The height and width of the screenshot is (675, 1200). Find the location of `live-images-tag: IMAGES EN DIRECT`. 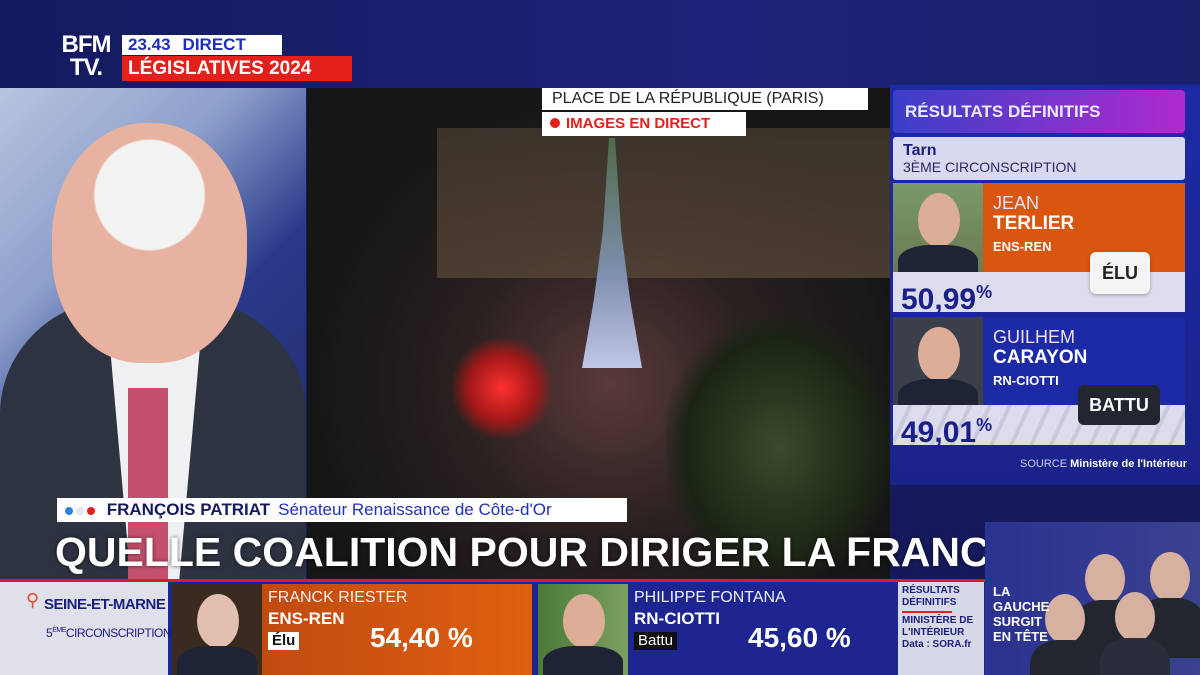

live-images-tag: IMAGES EN DIRECT is located at coordinates (644, 124).